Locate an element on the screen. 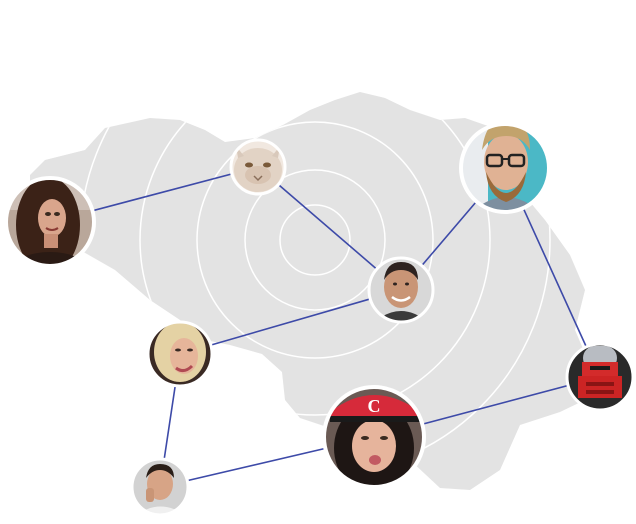  avatar-woman-red-cap: C is located at coordinates (375, 439).